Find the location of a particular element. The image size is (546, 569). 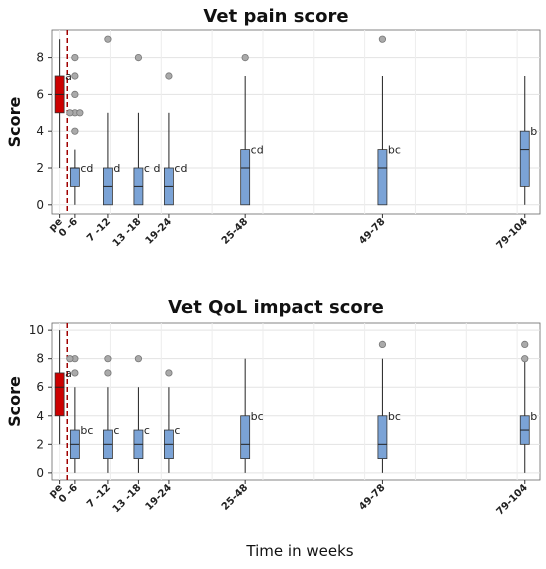

x-axis-label: Time in weeks is located at coordinates (299, 551).